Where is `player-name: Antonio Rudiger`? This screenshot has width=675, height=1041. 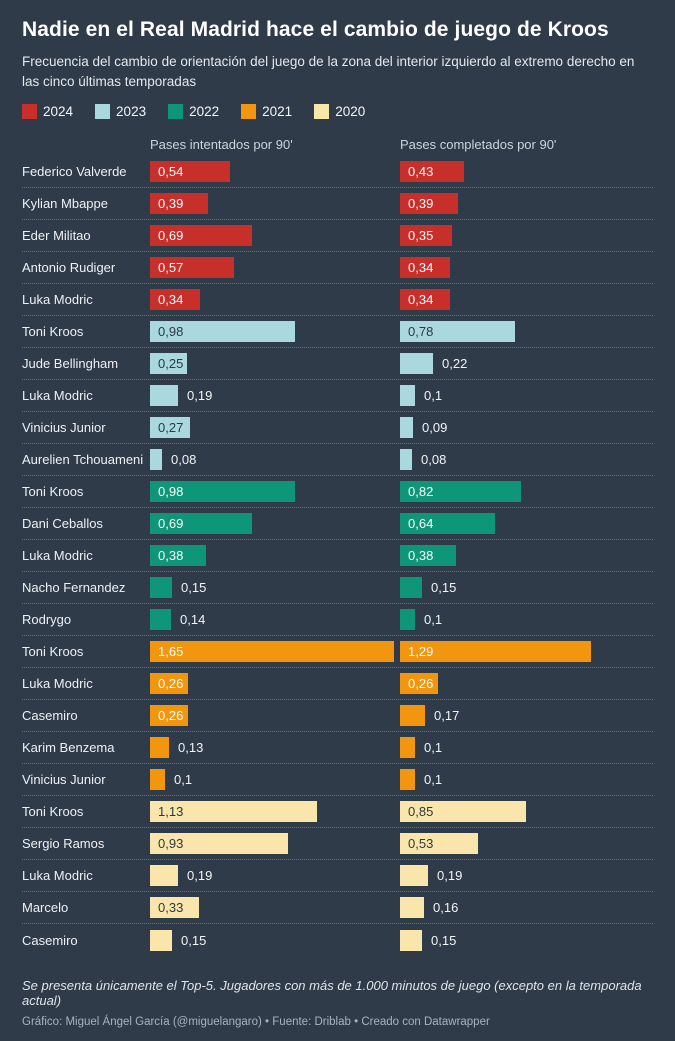
player-name: Antonio Rudiger is located at coordinates (69, 268).